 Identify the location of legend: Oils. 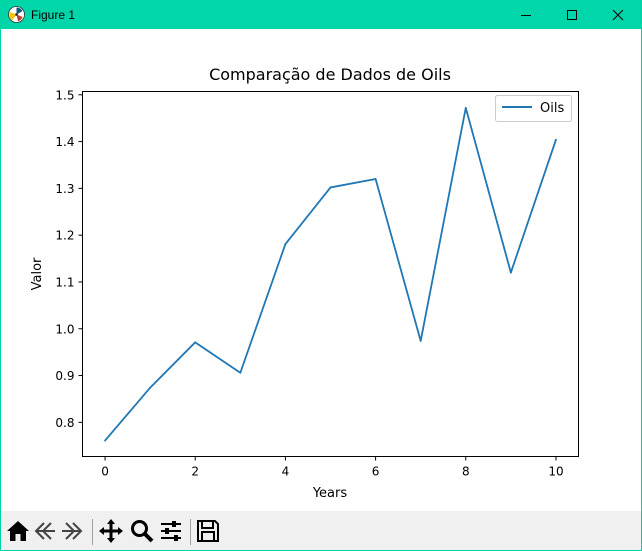
(533, 108).